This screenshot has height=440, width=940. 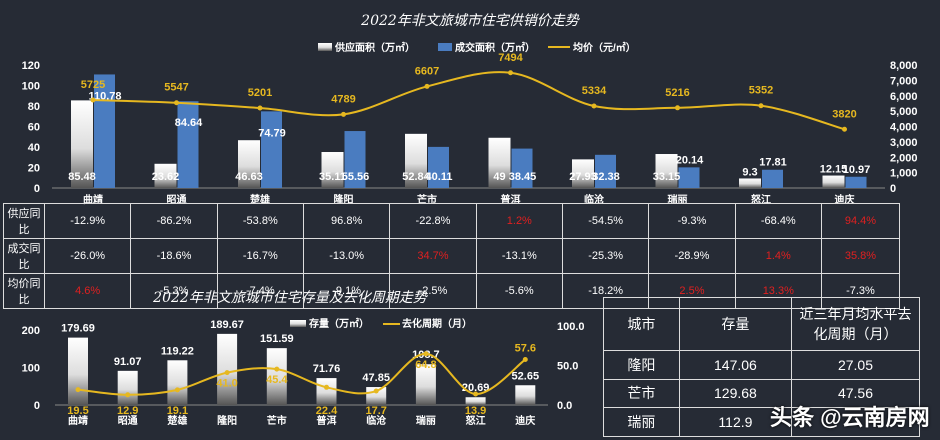 What do you see at coordinates (34, 128) in the screenshot?
I see `y-tick: 60` at bounding box center [34, 128].